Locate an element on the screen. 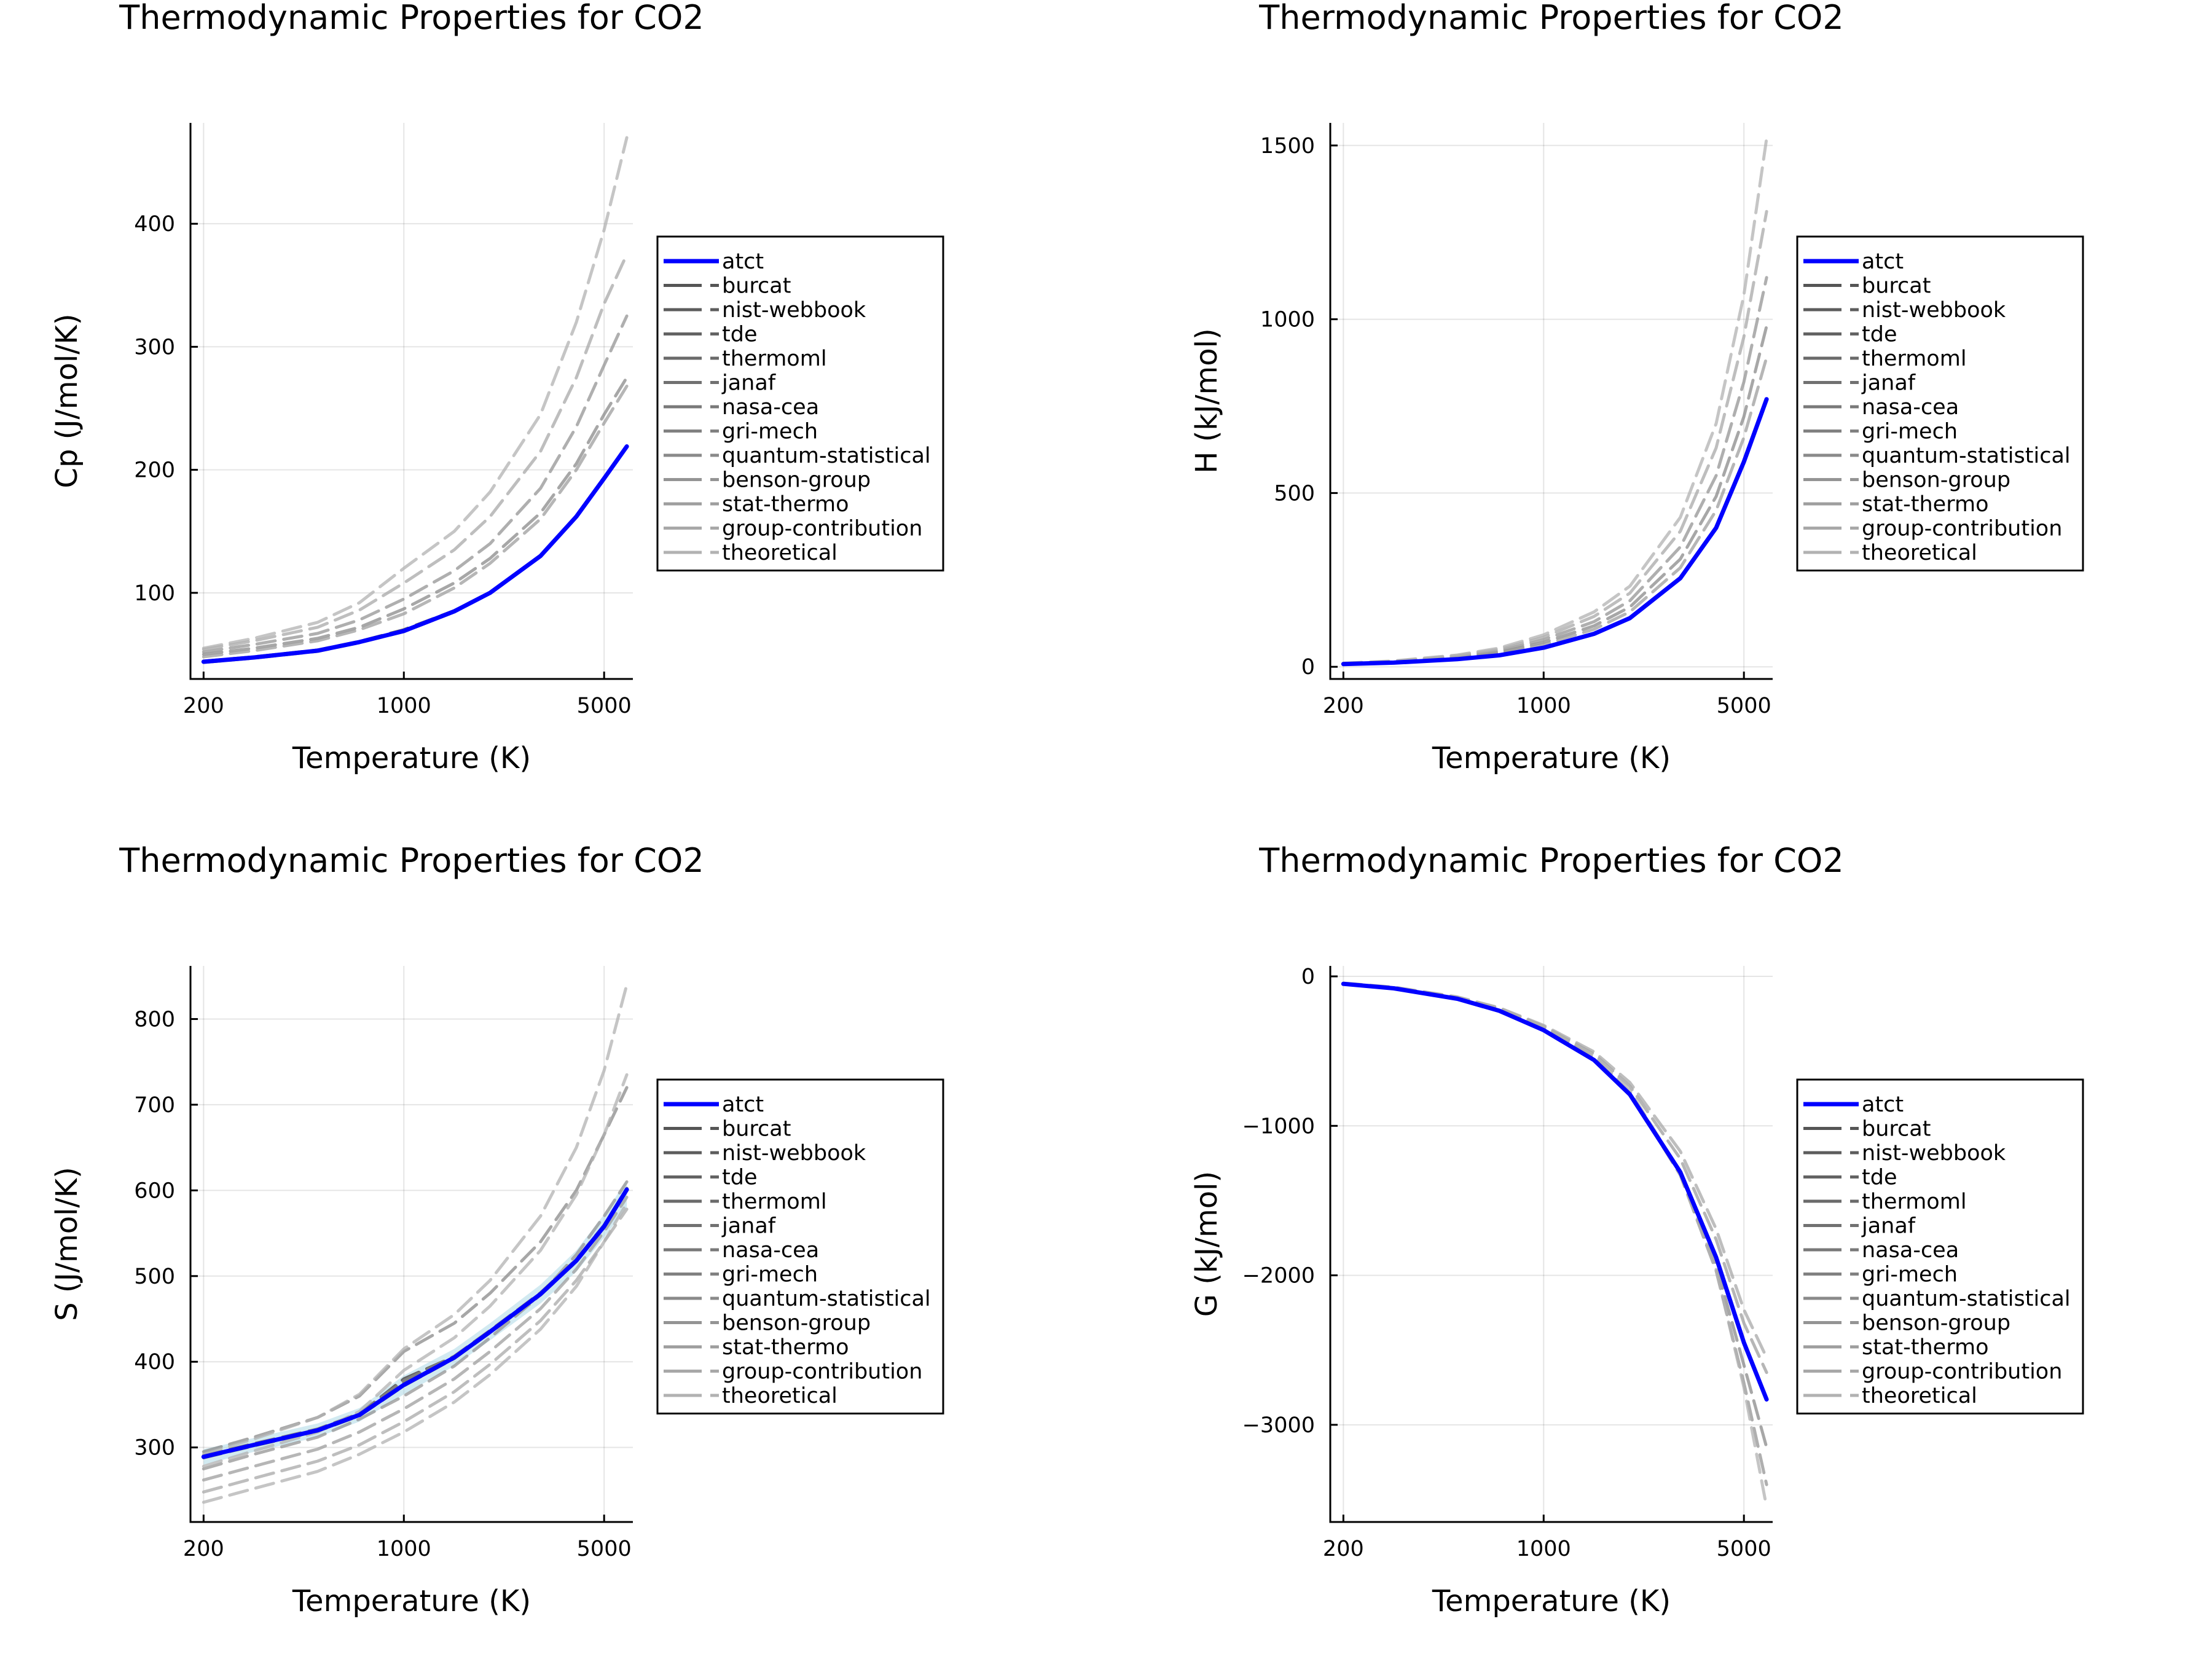 This screenshot has width=2212, height=1659. uncertainty-band is located at coordinates (415, 1322).